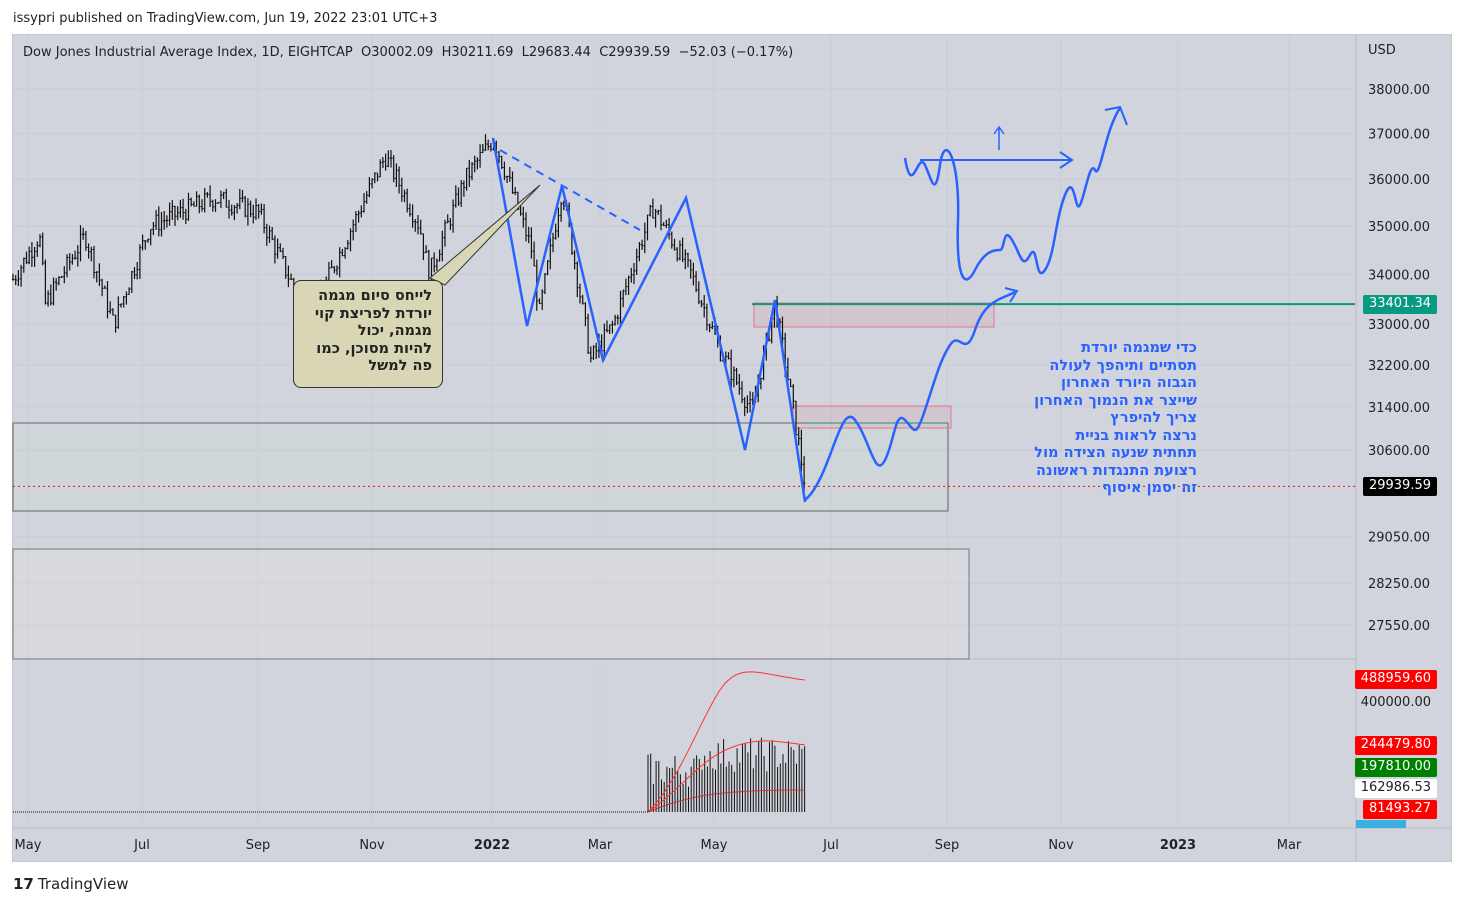  Describe the element at coordinates (1399, 135) in the screenshot. I see `price-tick-label: 37000.00` at that location.